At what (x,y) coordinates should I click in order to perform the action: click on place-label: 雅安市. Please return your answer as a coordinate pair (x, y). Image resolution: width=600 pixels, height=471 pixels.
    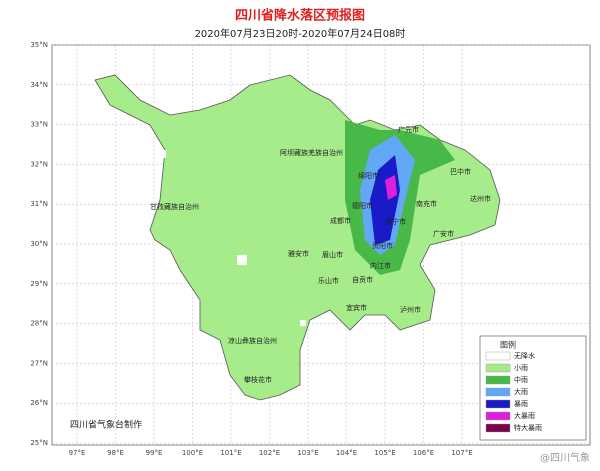
    Looking at the image, I should click on (298, 253).